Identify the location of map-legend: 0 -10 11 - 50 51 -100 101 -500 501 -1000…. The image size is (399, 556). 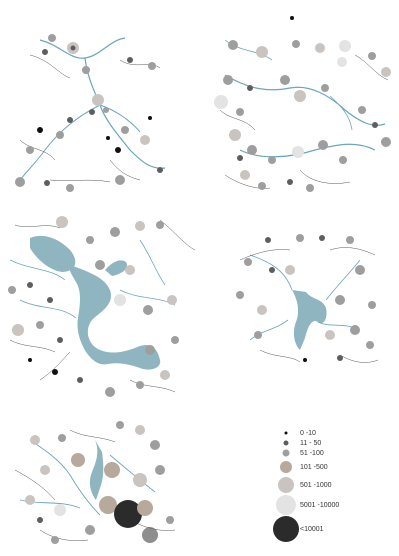
(332, 489).